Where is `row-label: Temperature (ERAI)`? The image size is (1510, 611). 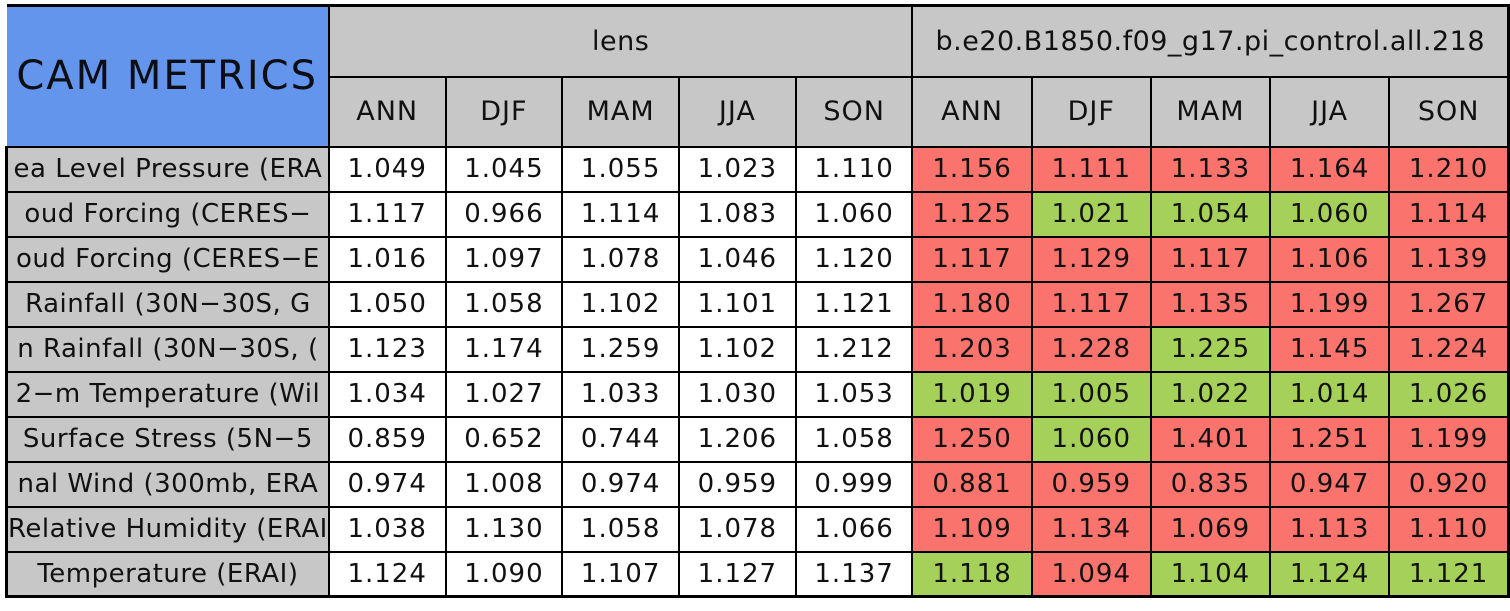
row-label: Temperature (ERAI) is located at coordinates (167, 574).